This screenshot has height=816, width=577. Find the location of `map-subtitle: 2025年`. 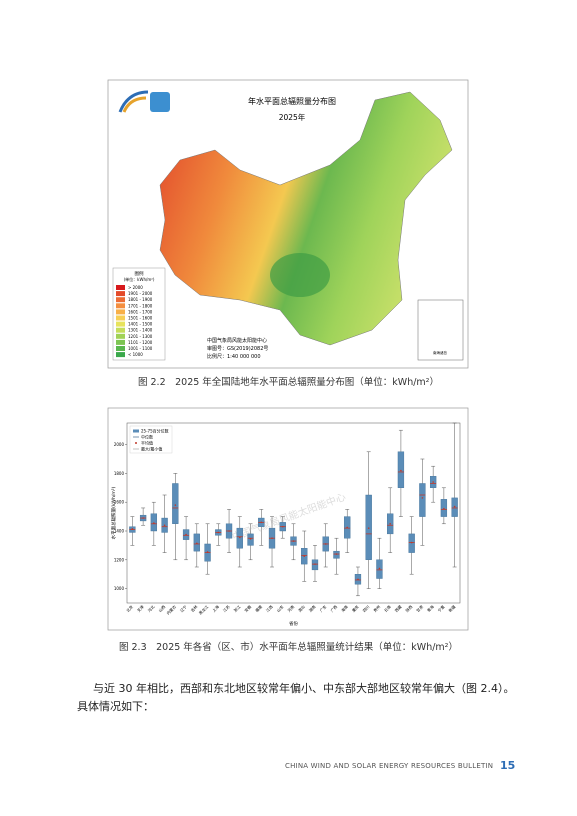

map-subtitle: 2025年 is located at coordinates (292, 117).